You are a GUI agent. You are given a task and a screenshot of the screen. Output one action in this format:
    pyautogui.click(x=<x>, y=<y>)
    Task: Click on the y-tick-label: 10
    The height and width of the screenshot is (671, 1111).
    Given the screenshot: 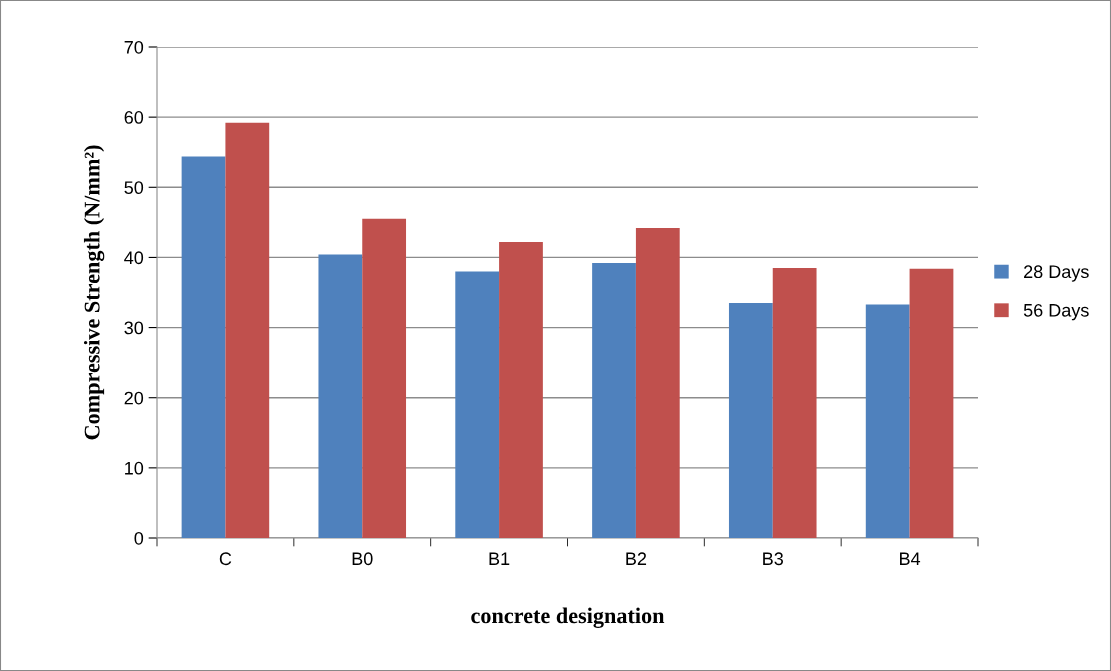 What is the action you would take?
    pyautogui.click(x=134, y=468)
    